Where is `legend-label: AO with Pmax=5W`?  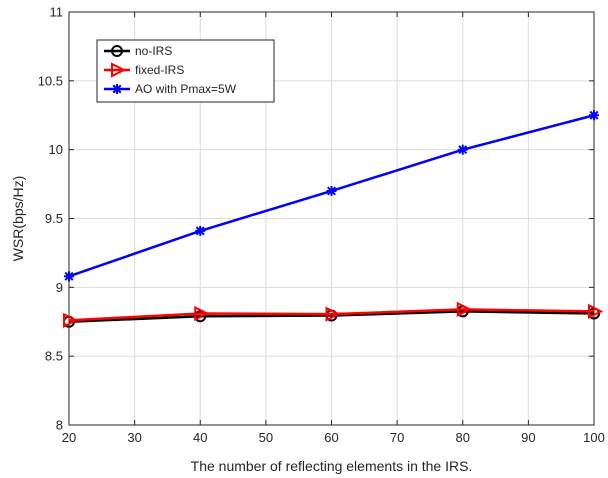
legend-label: AO with Pmax=5W is located at coordinates (186, 89).